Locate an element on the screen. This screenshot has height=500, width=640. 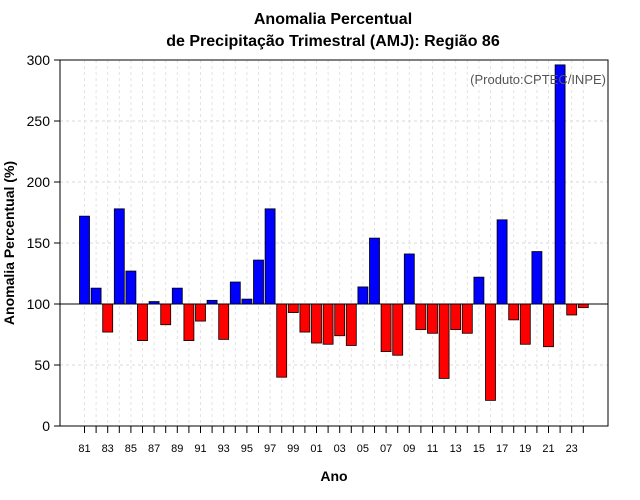
x-tick-label: 03 is located at coordinates (340, 449).